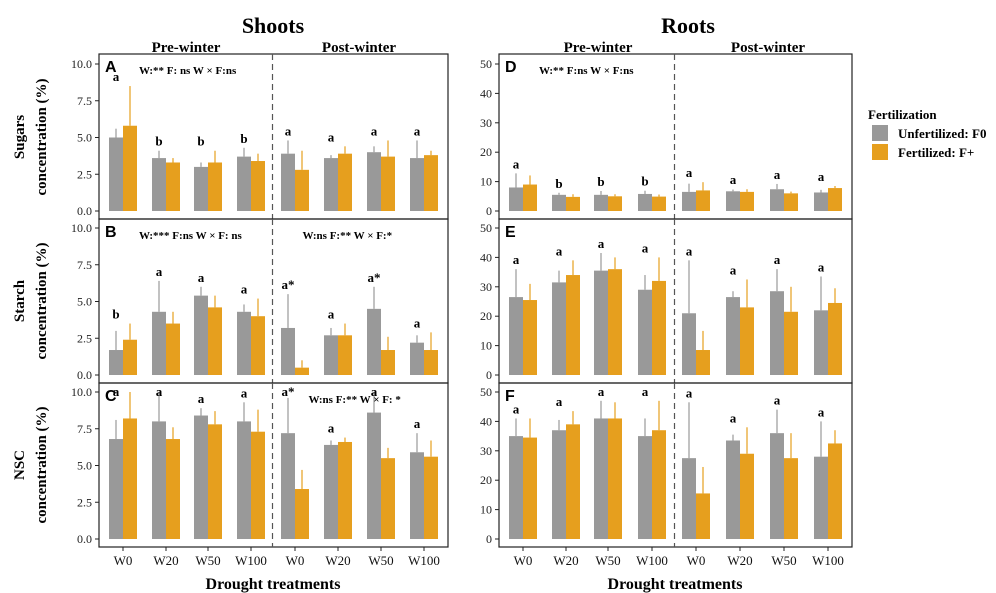  Describe the element at coordinates (486, 64) in the screenshot. I see `y-tick-label: 50` at that location.